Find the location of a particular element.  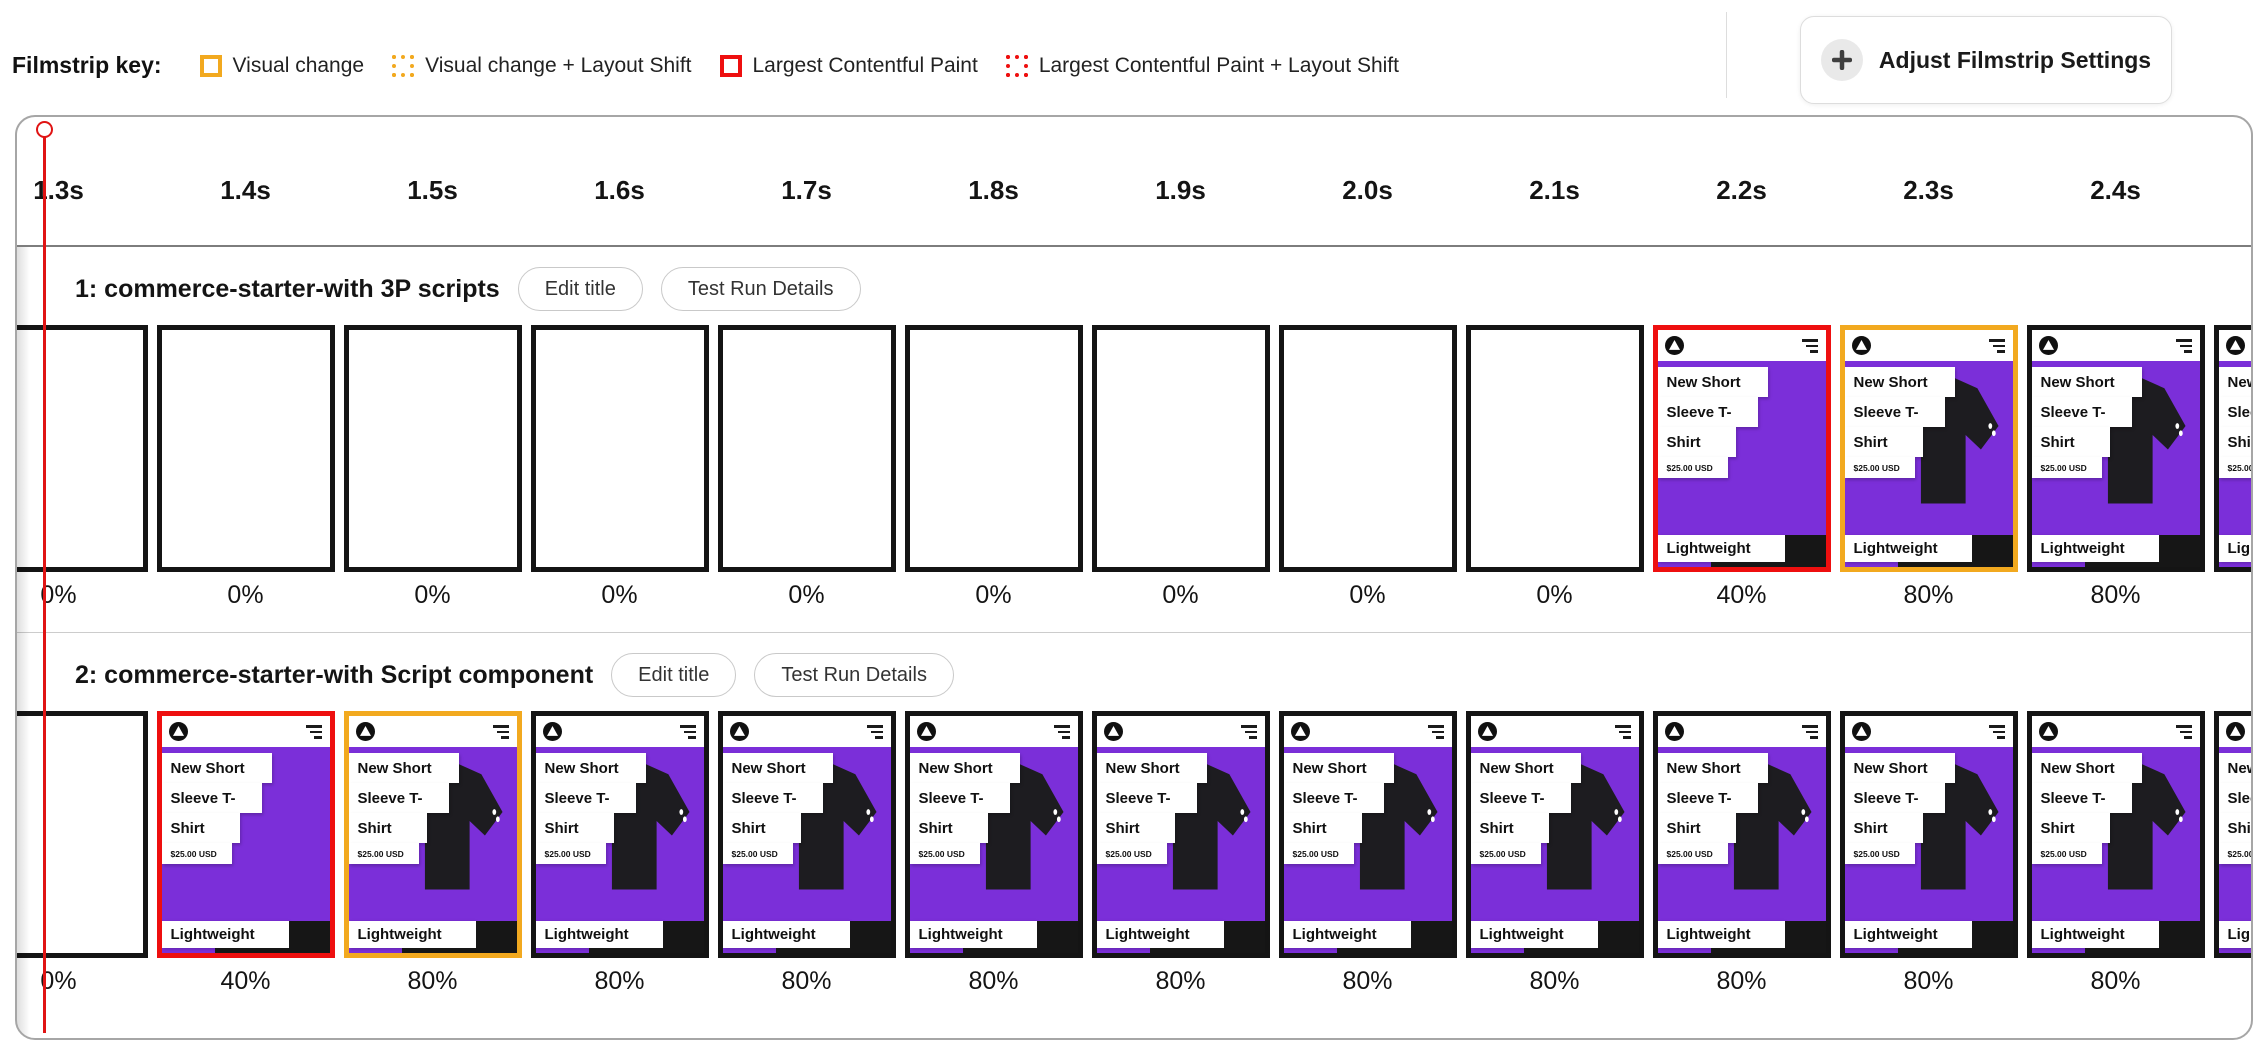

legend-item: Largest Contentful Paint is located at coordinates (848, 65).